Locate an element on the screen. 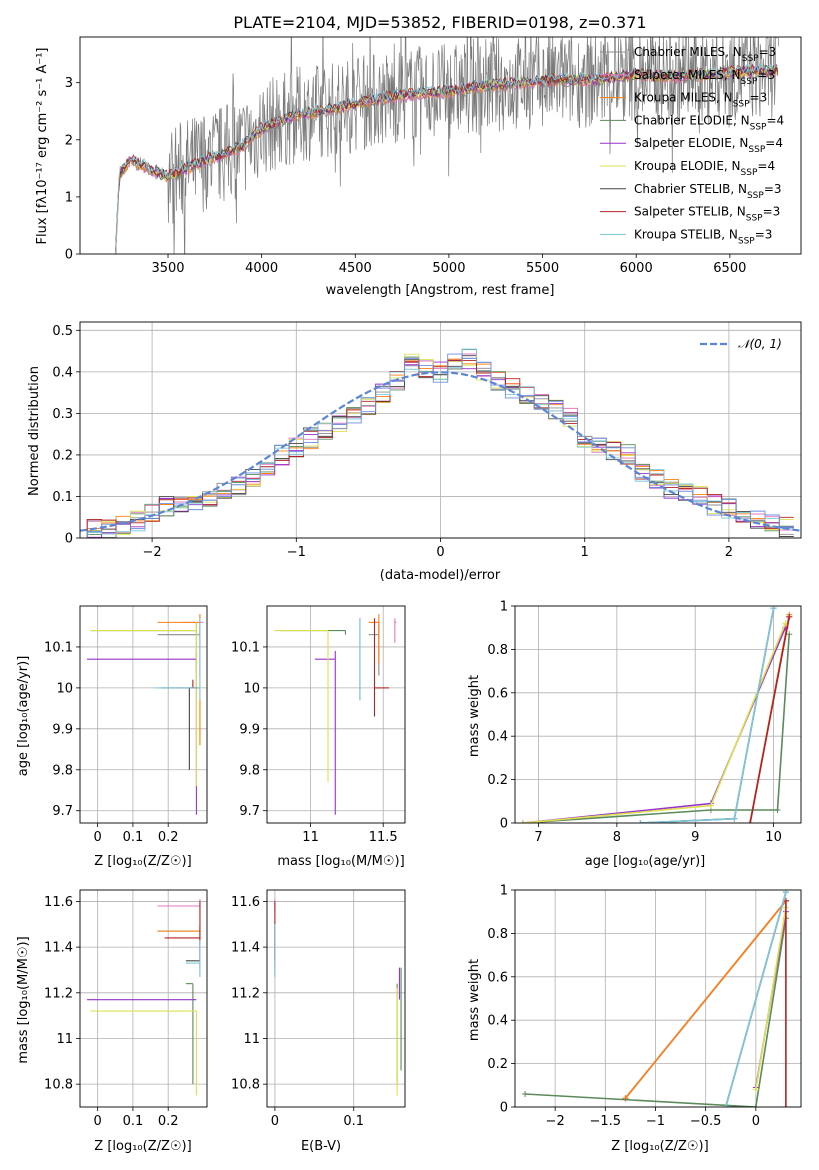 The height and width of the screenshot is (1170, 819). y-tick-label: 11.4 is located at coordinates (58, 948).